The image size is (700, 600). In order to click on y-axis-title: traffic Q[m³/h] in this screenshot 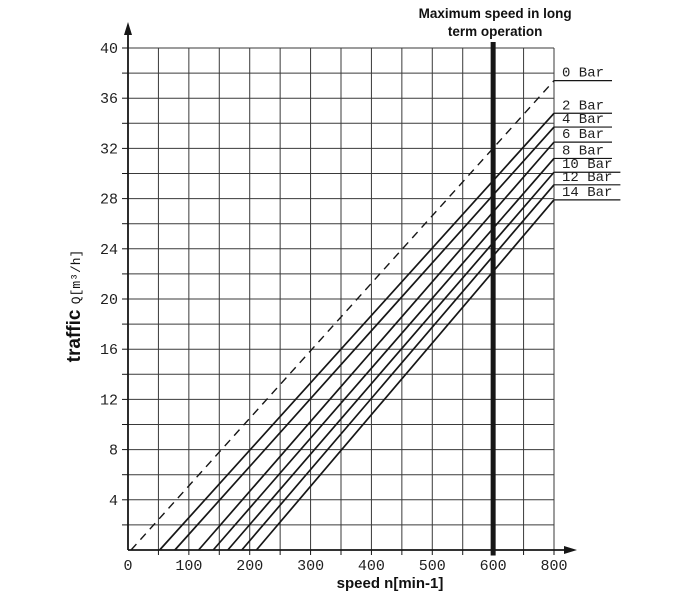, I will do `click(74, 306)`.